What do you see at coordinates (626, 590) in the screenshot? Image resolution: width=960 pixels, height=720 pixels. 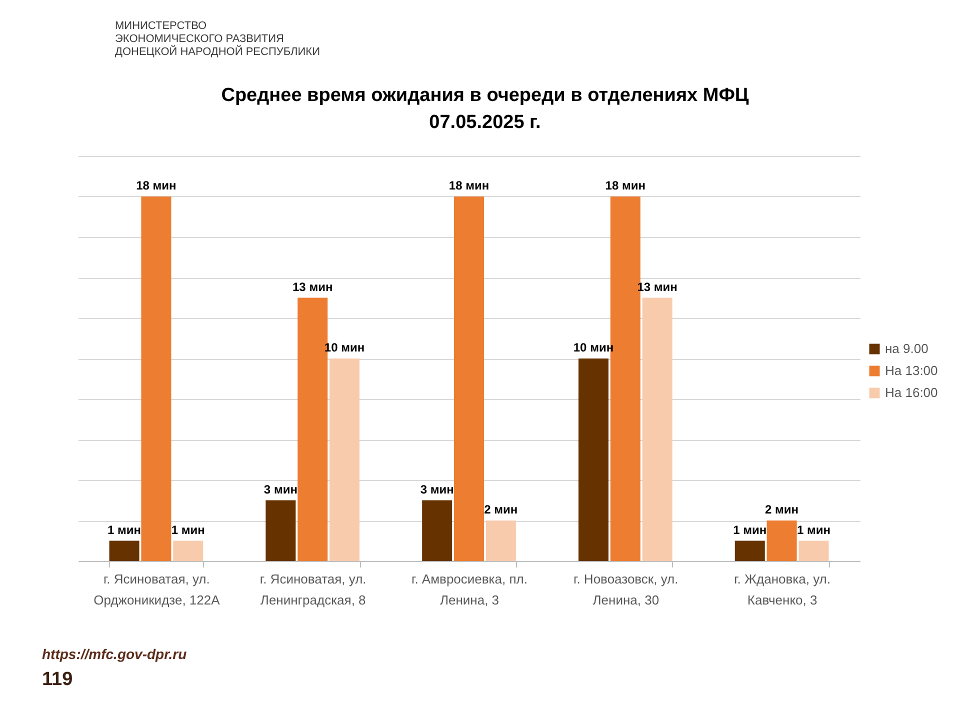 I see `x-tick-label: г. Новоазовск, ул. Ленина, 30` at bounding box center [626, 590].